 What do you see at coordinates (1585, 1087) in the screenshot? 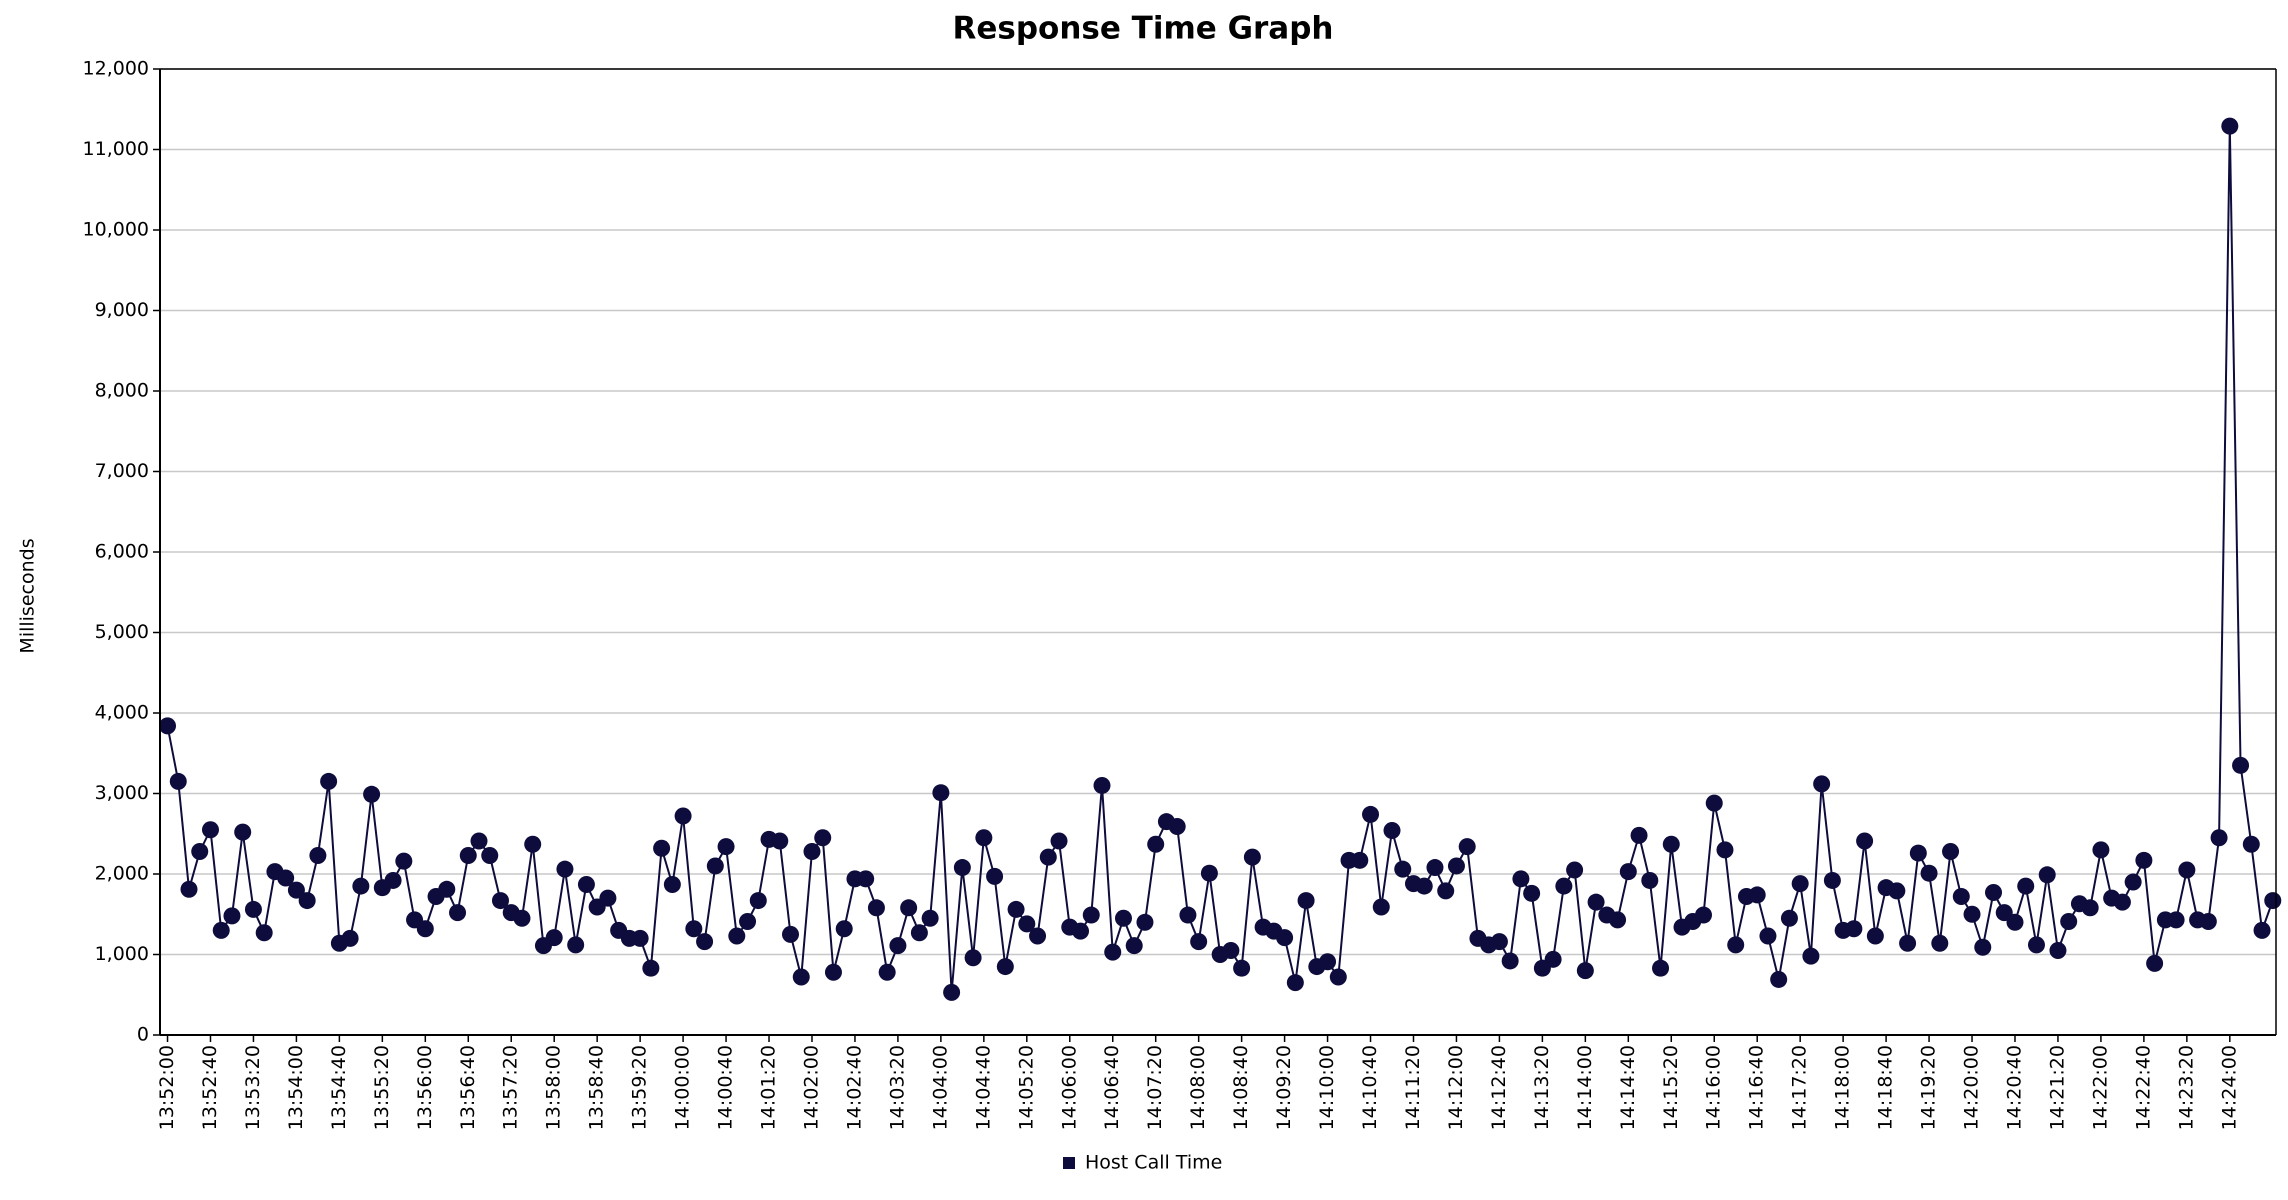
I see `x-tick-label: 14:14:00` at bounding box center [1585, 1087].